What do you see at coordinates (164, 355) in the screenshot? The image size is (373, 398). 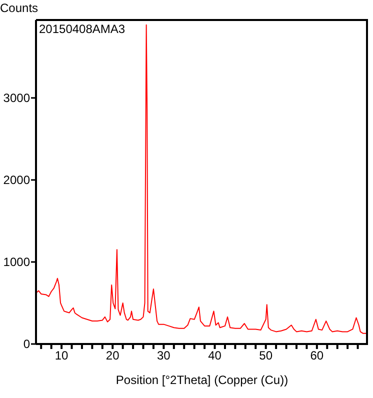 I see `x-tick-label: 30` at bounding box center [164, 355].